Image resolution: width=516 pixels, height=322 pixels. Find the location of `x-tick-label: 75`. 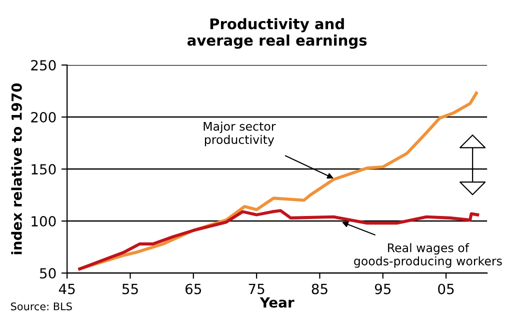

x-tick-label: 75 is located at coordinates (256, 289).